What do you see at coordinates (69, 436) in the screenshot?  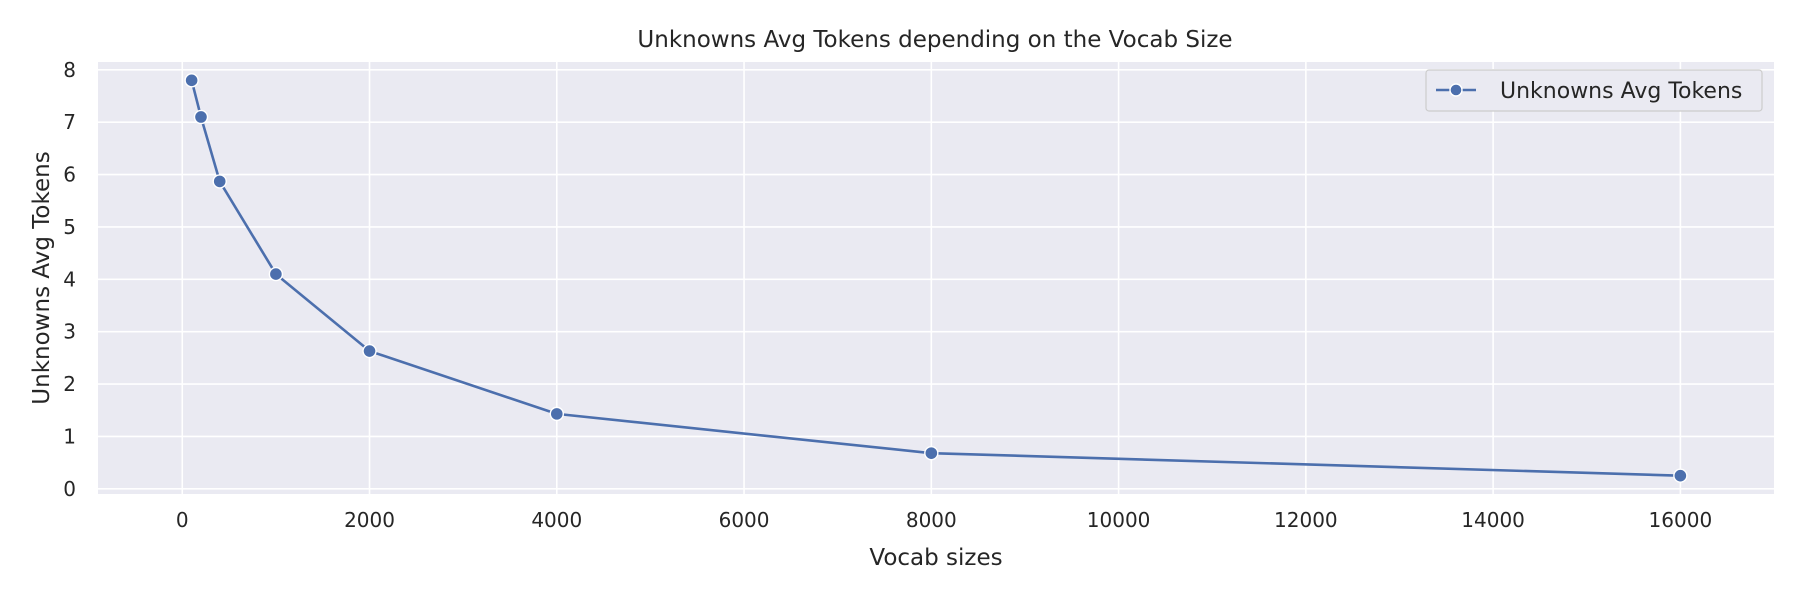 I see `y-tick-label: 1` at bounding box center [69, 436].